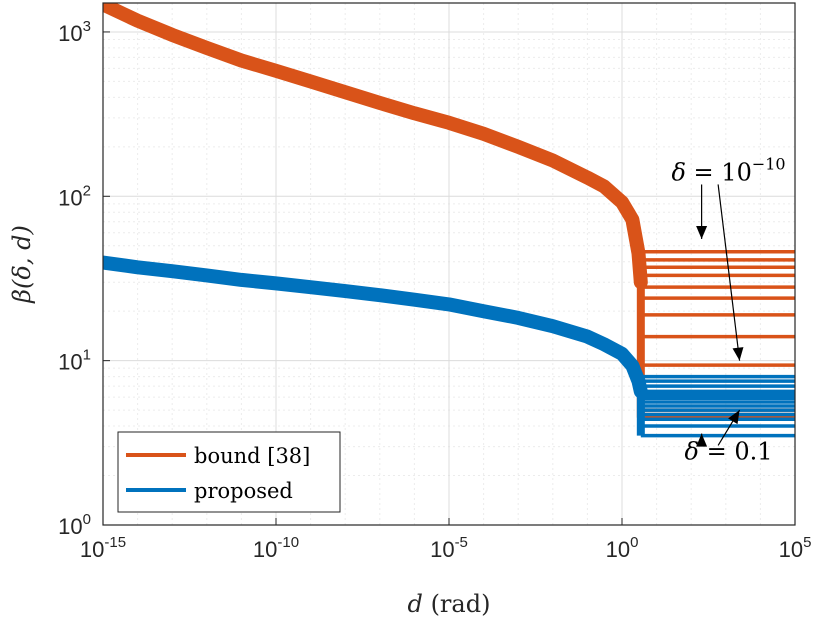 The width and height of the screenshot is (820, 620). Describe the element at coordinates (729, 272) in the screenshot. I see `annotation-arrow-line` at that location.